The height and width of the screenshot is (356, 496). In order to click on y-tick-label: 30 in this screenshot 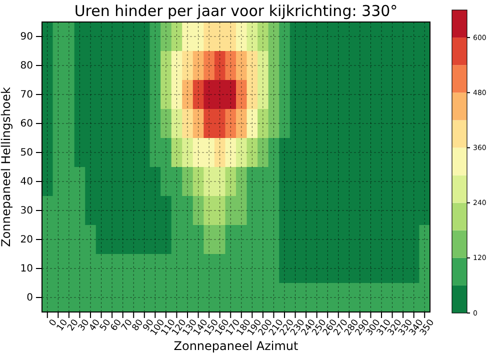, I will do `click(26, 211)`.